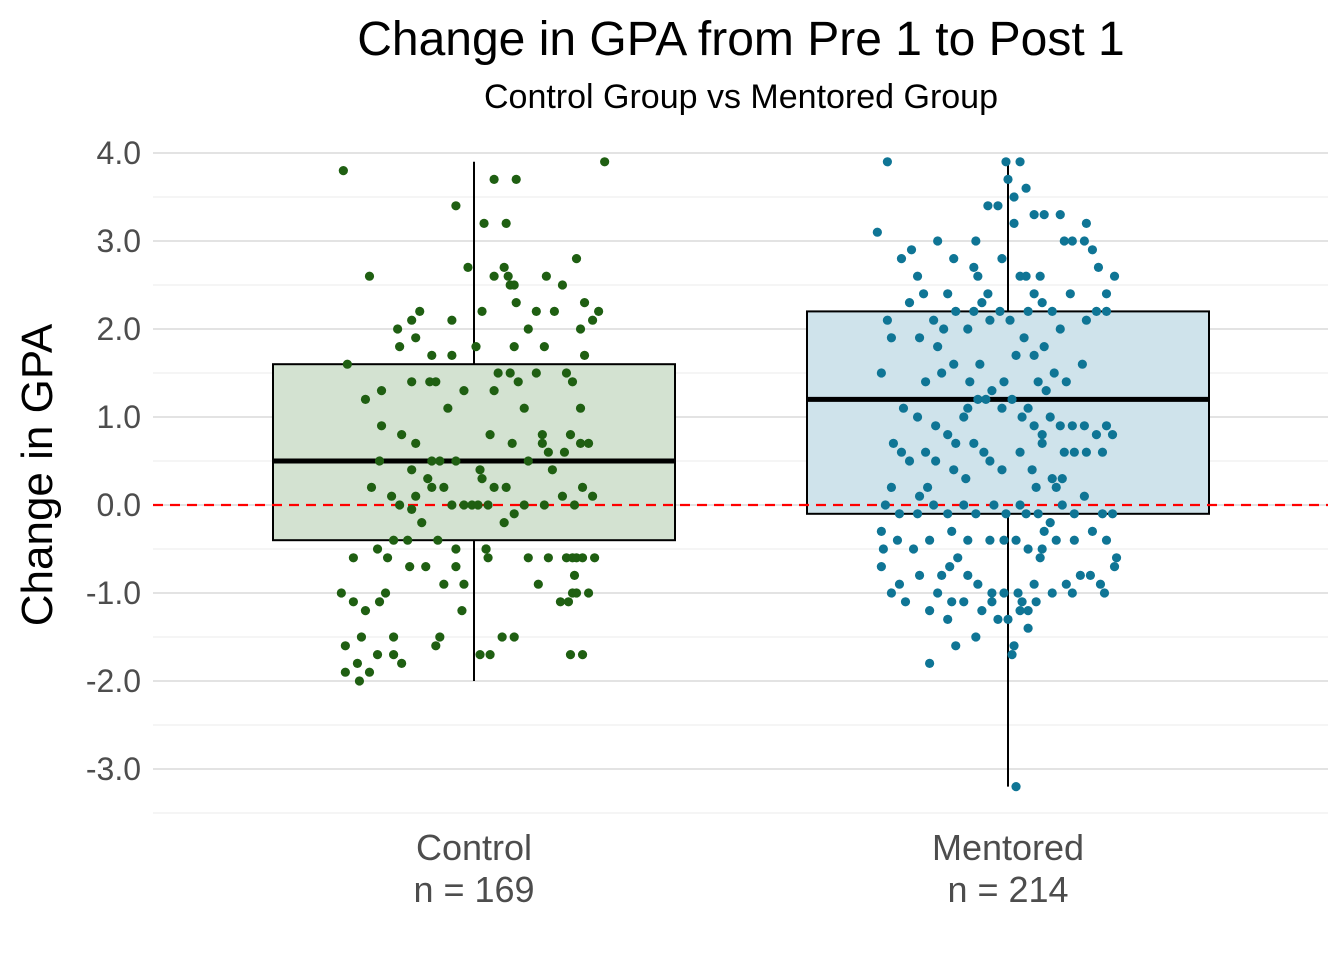 The image size is (1344, 960). What do you see at coordinates (113, 593) in the screenshot?
I see `y-tick-label: -1.0` at bounding box center [113, 593].